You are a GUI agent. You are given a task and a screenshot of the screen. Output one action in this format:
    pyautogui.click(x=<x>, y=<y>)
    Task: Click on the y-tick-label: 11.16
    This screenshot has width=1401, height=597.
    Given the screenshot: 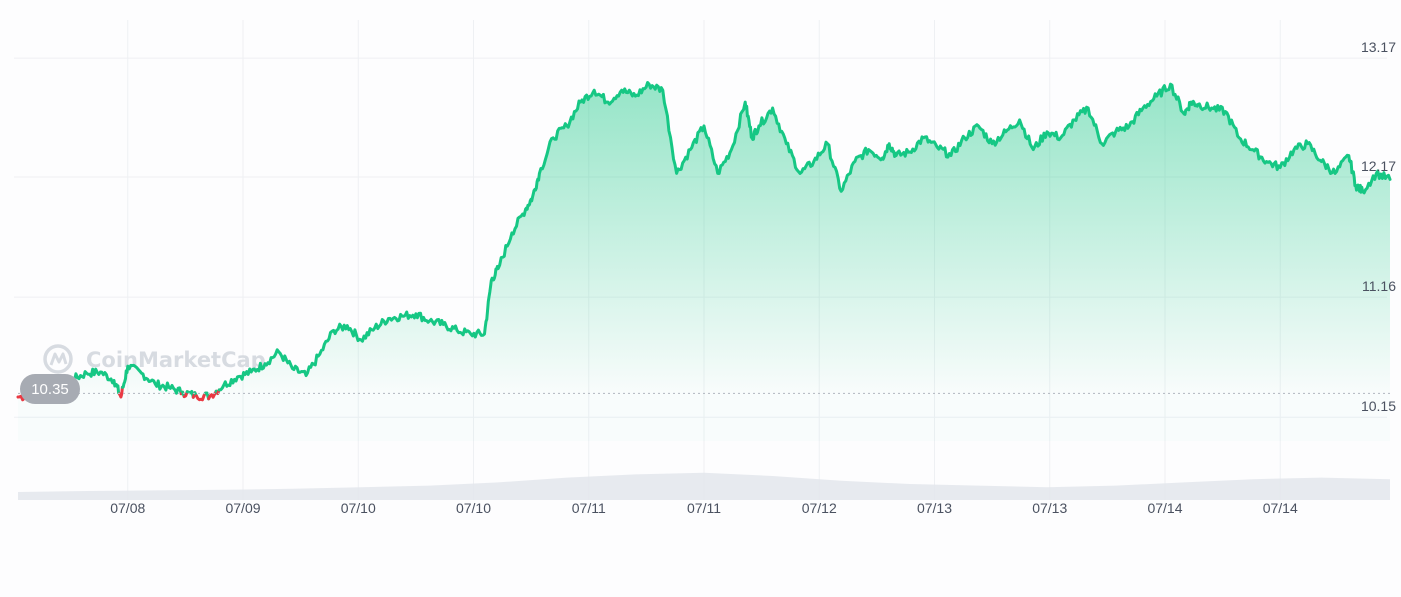 What is the action you would take?
    pyautogui.click(x=1379, y=286)
    